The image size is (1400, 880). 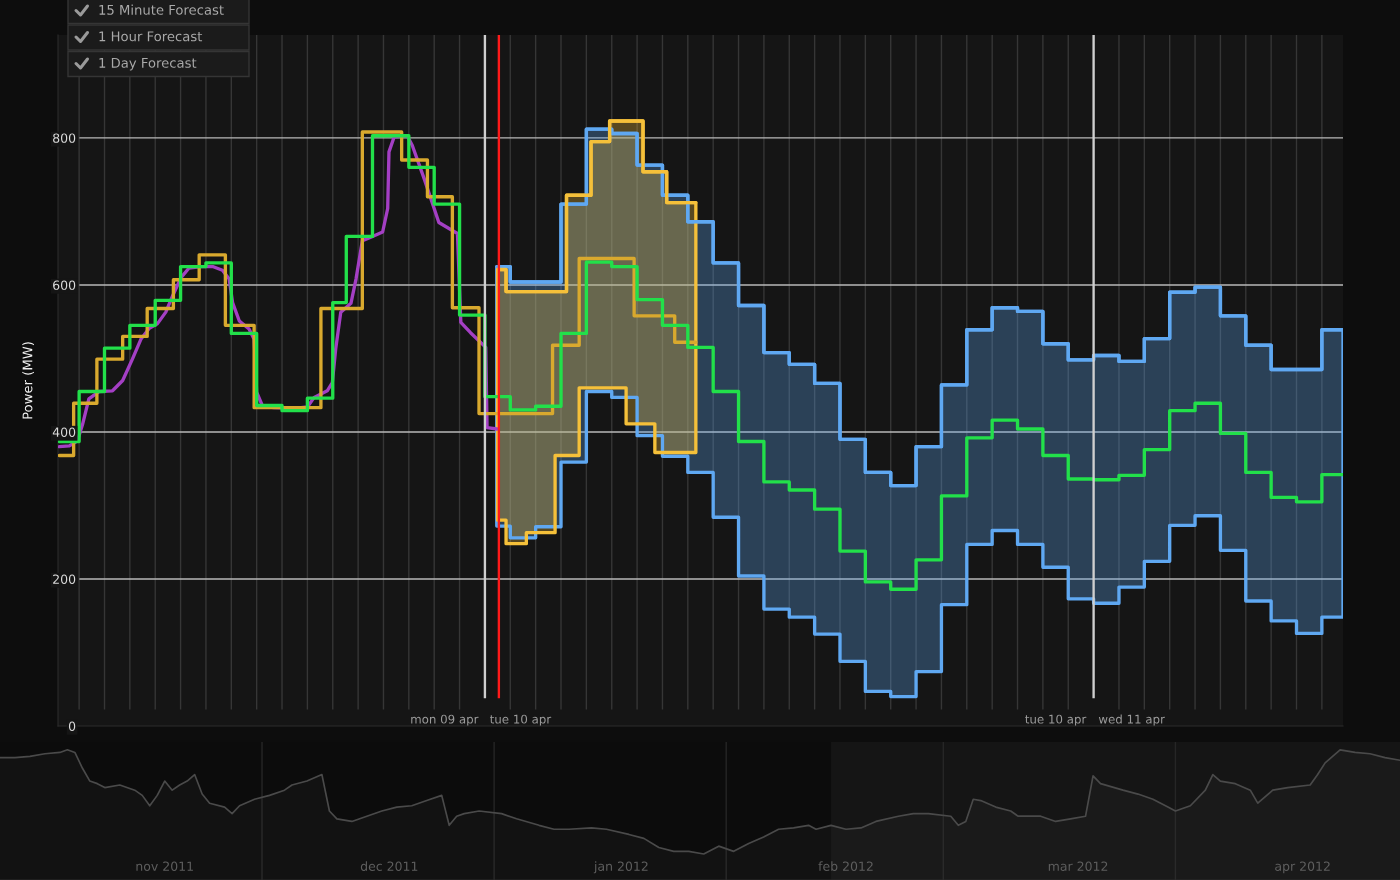 I want to click on y-tick-label: 400, so click(x=64, y=432).